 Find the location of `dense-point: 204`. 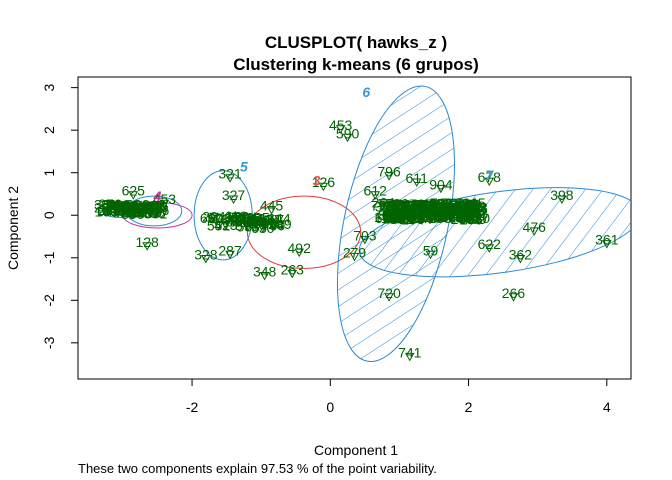

dense-point: 204 is located at coordinates (214, 216).